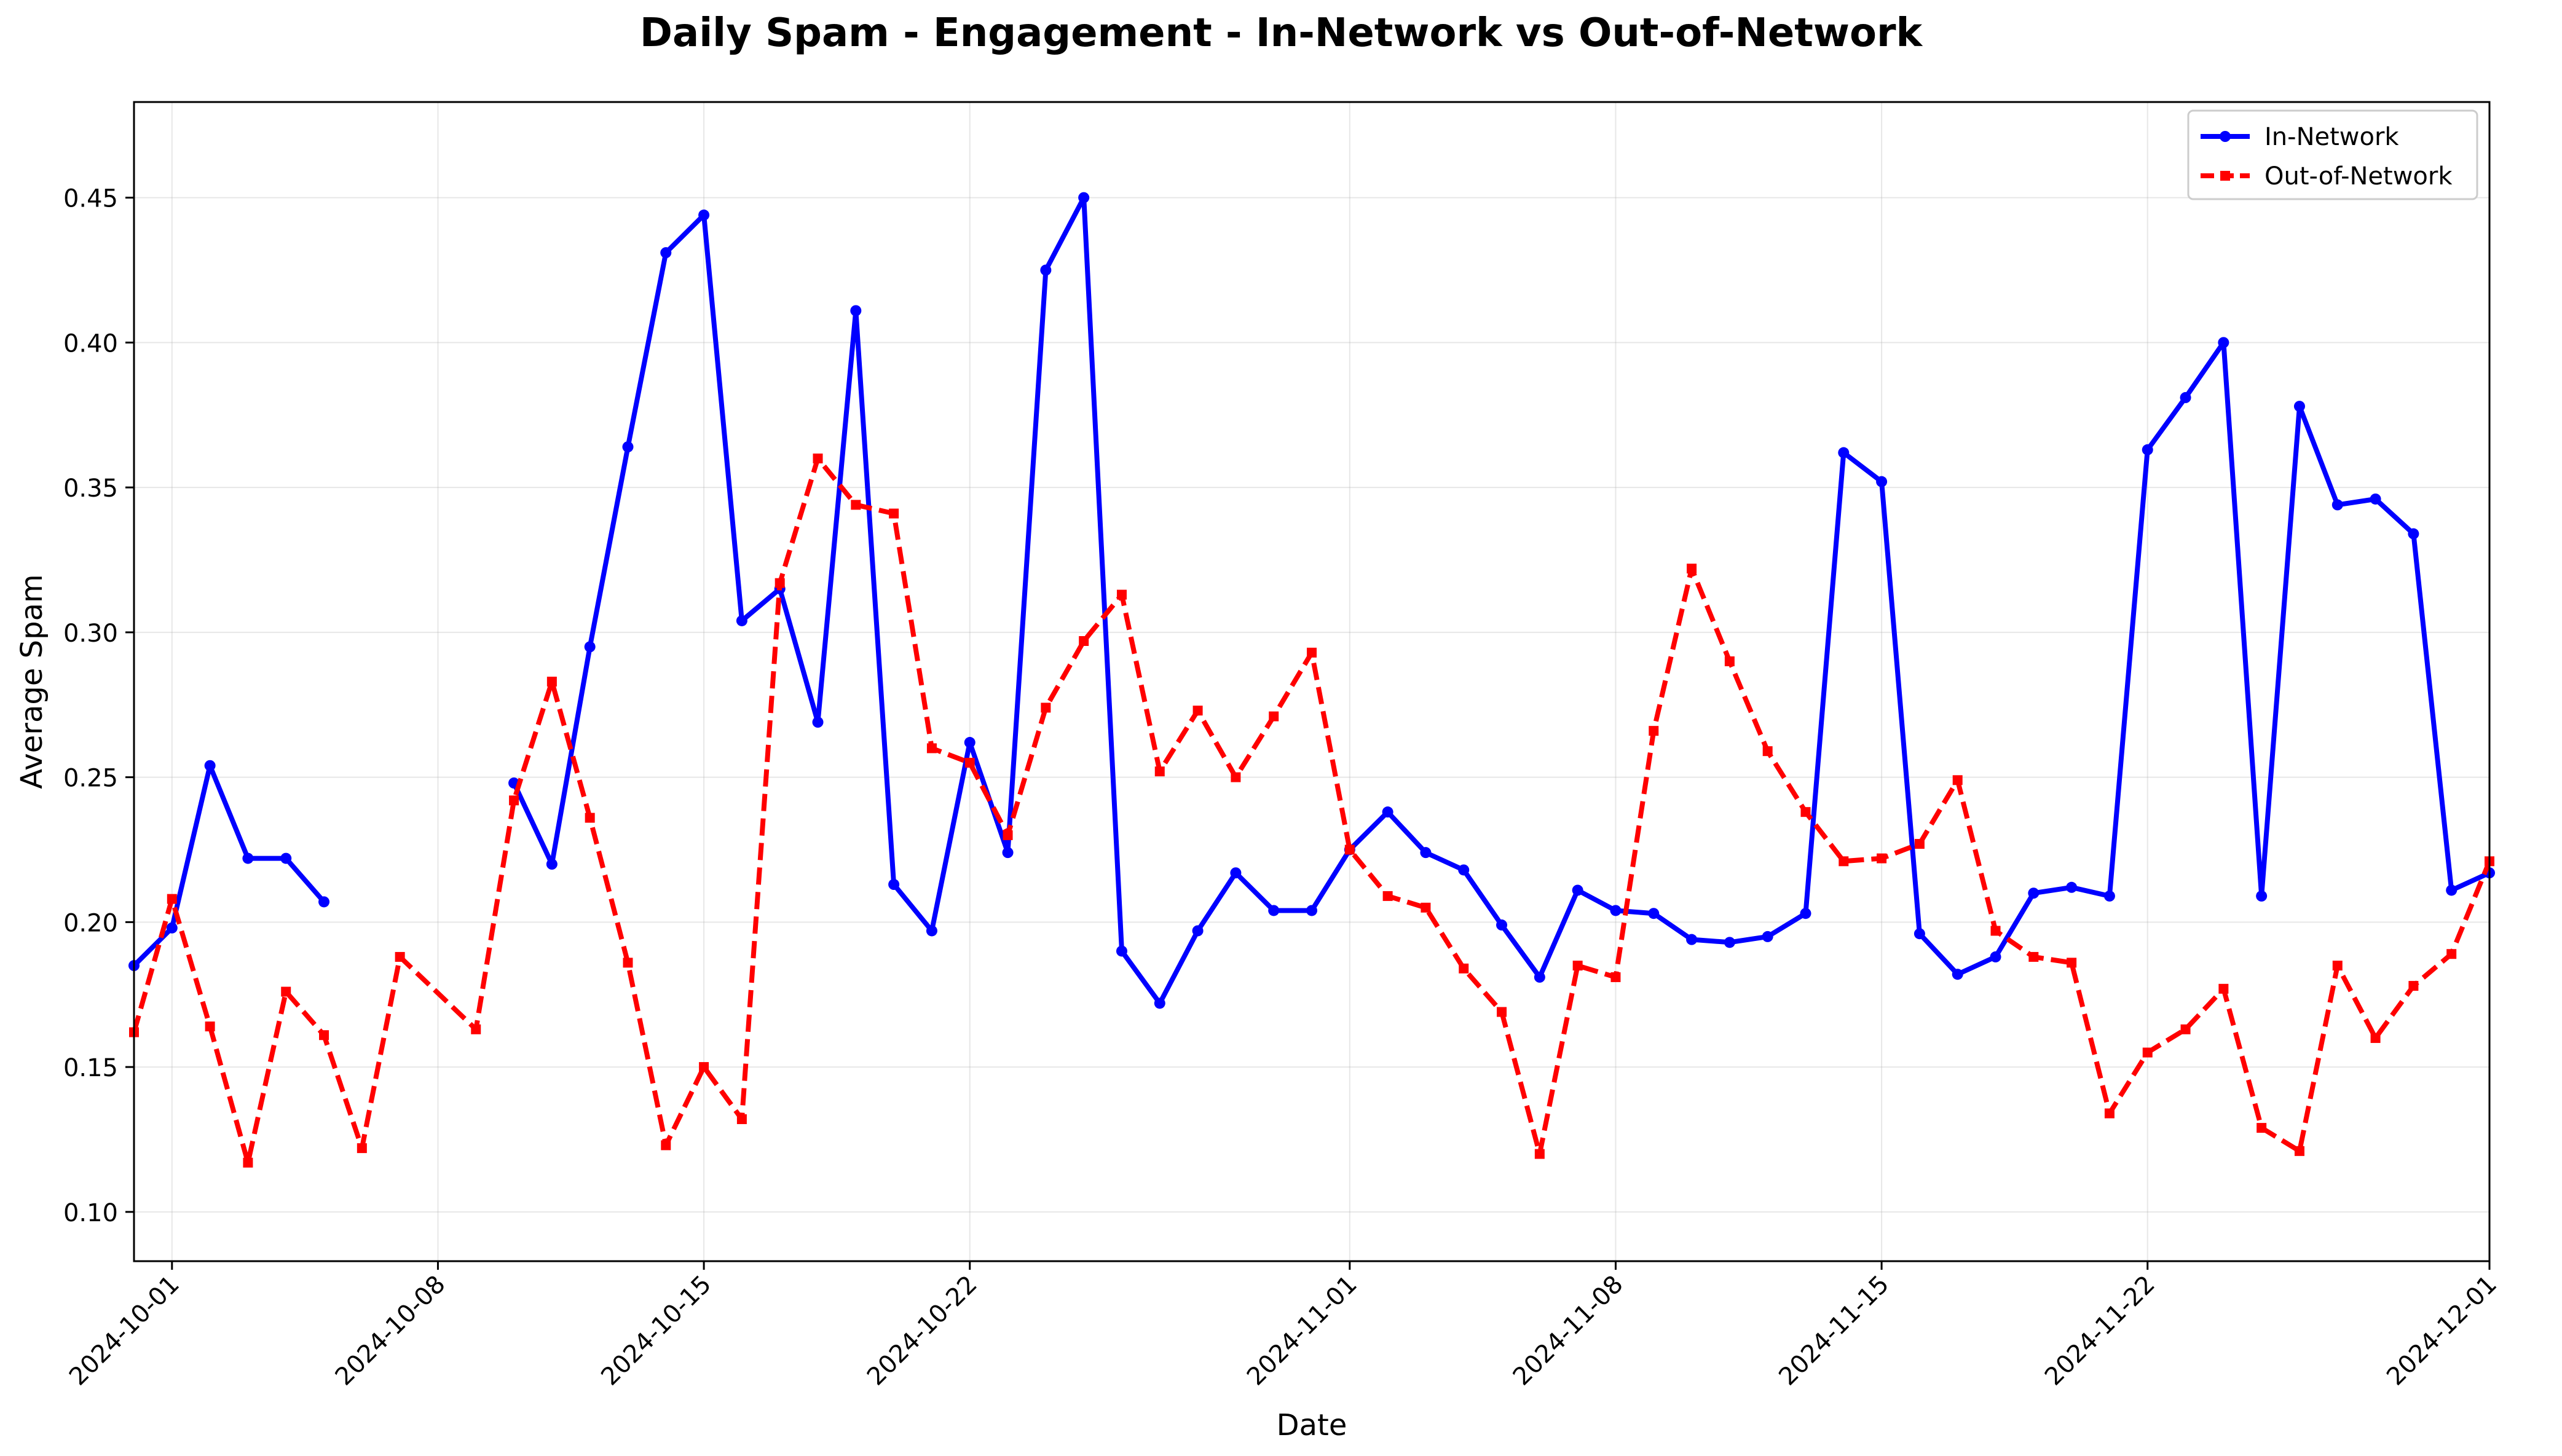 The height and width of the screenshot is (1456, 2562). I want to click on y-tick-label: 0.15, so click(91, 1068).